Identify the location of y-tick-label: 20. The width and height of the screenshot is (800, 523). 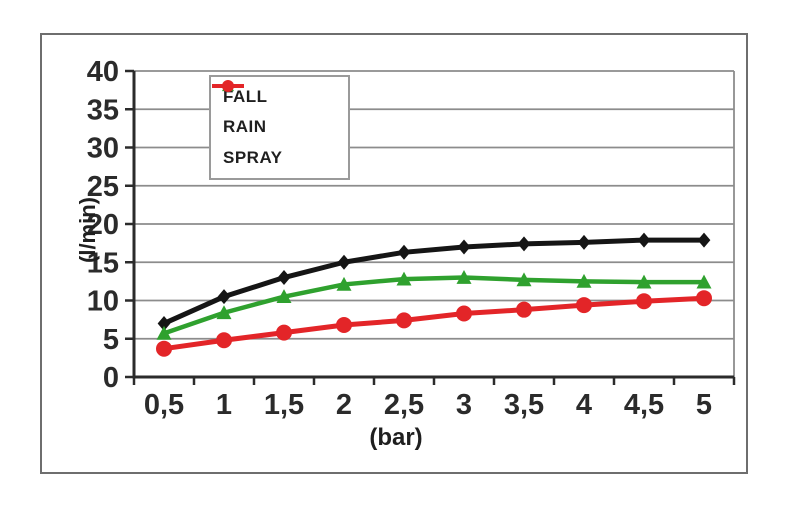
(103, 225).